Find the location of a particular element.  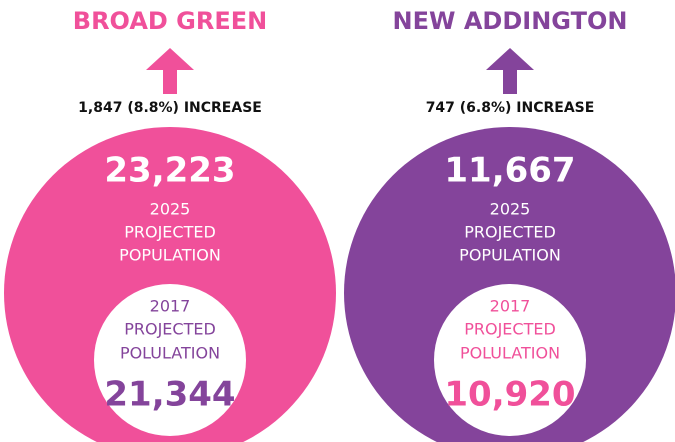

future-value: 23,223 is located at coordinates (169, 171).